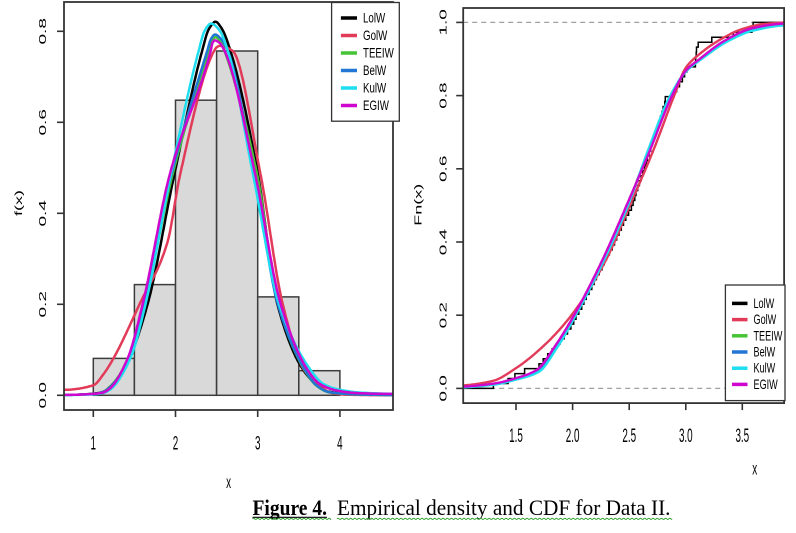 Image resolution: width=796 pixels, height=533 pixels. Describe the element at coordinates (175, 443) in the screenshot. I see `svg-text: 2` at that location.